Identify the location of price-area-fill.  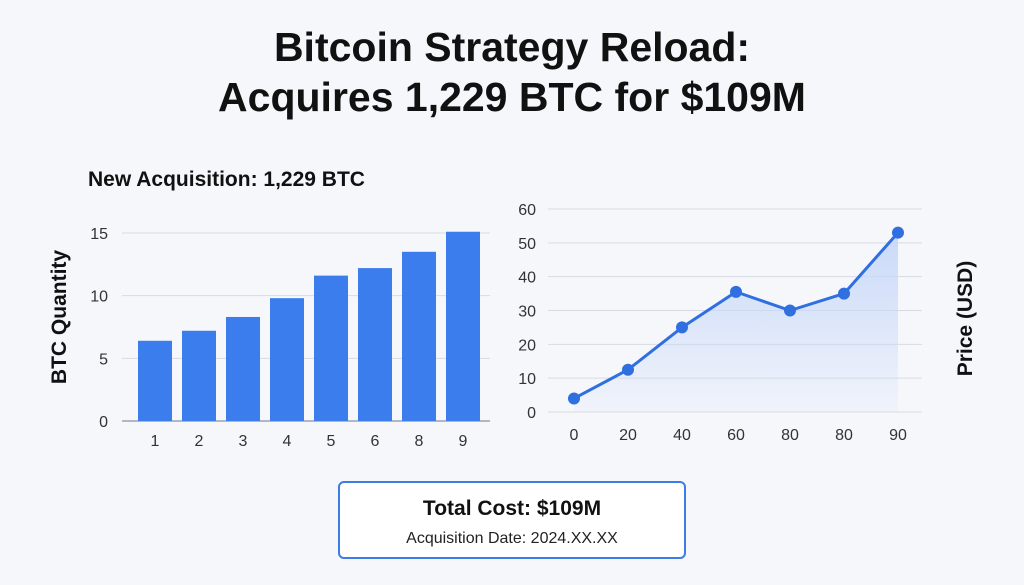
(736, 322).